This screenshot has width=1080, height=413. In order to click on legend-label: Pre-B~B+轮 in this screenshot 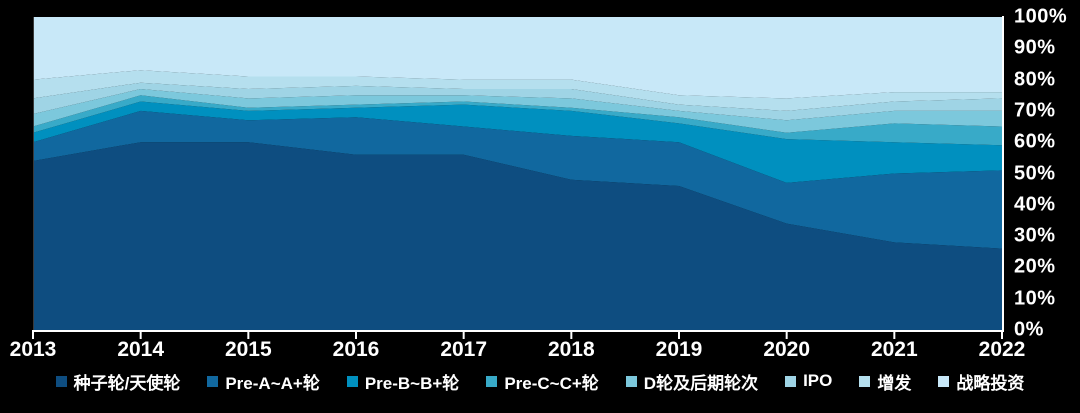, I will do `click(412, 383)`.